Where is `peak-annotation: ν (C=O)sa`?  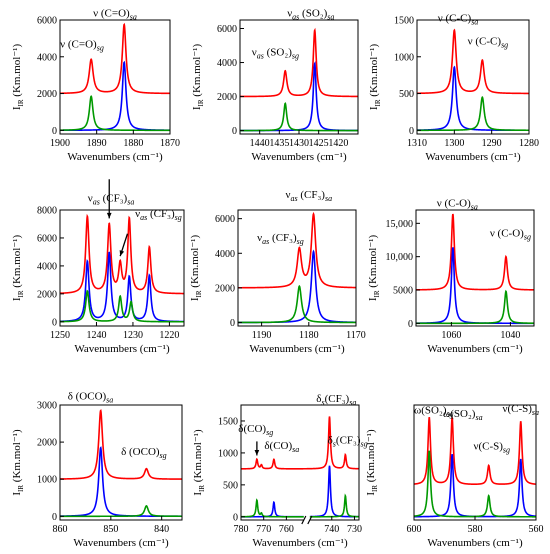 peak-annotation: ν (C=O)sa is located at coordinates (115, 14).